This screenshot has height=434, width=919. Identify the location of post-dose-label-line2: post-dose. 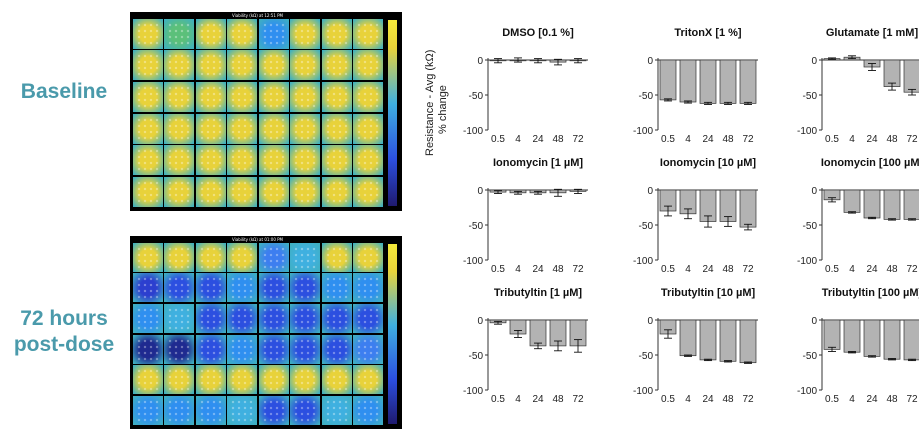
(64, 344).